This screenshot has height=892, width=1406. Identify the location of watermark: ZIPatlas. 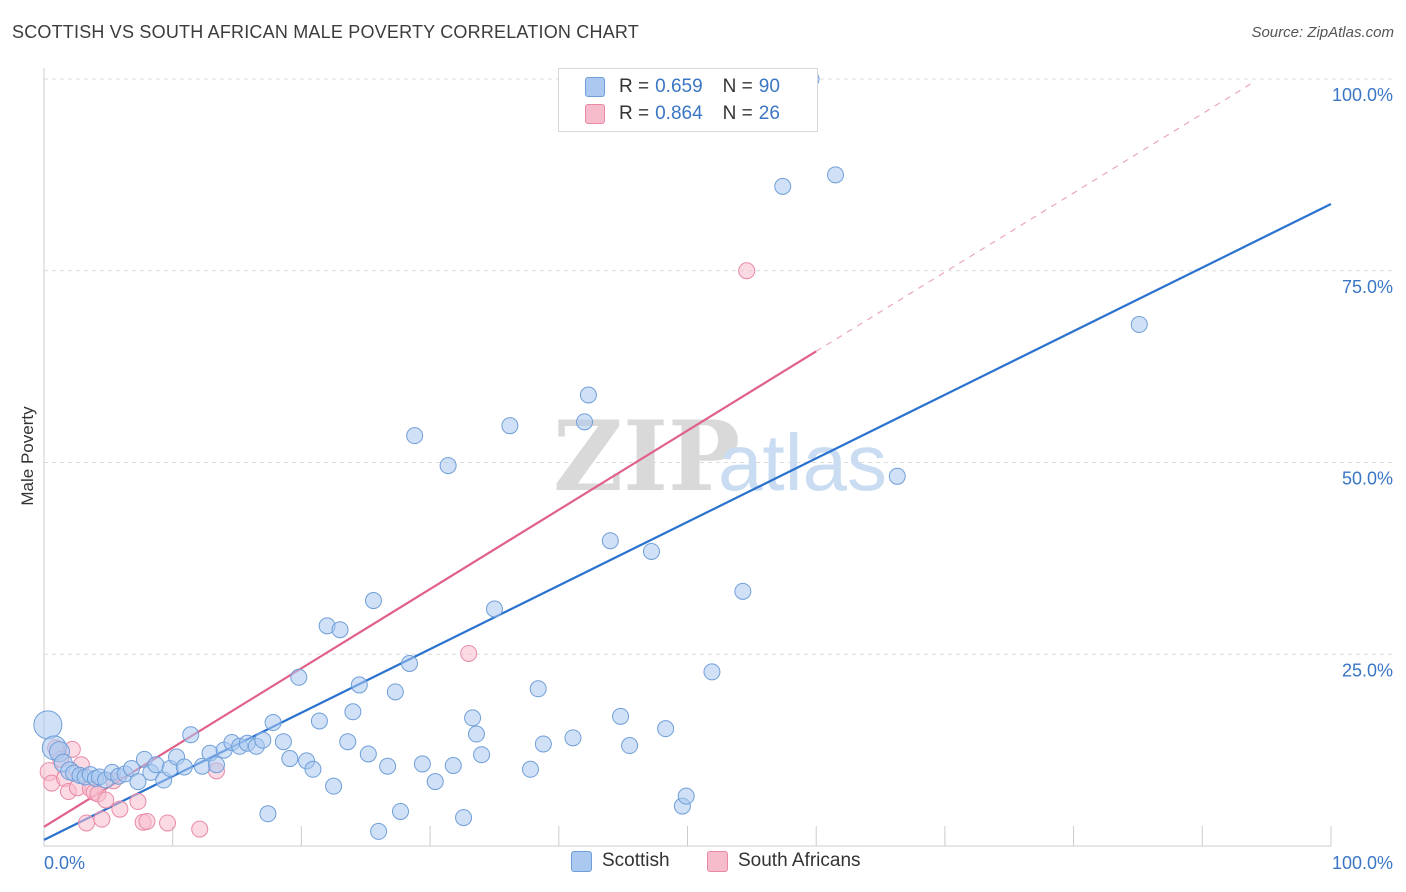
(720, 456).